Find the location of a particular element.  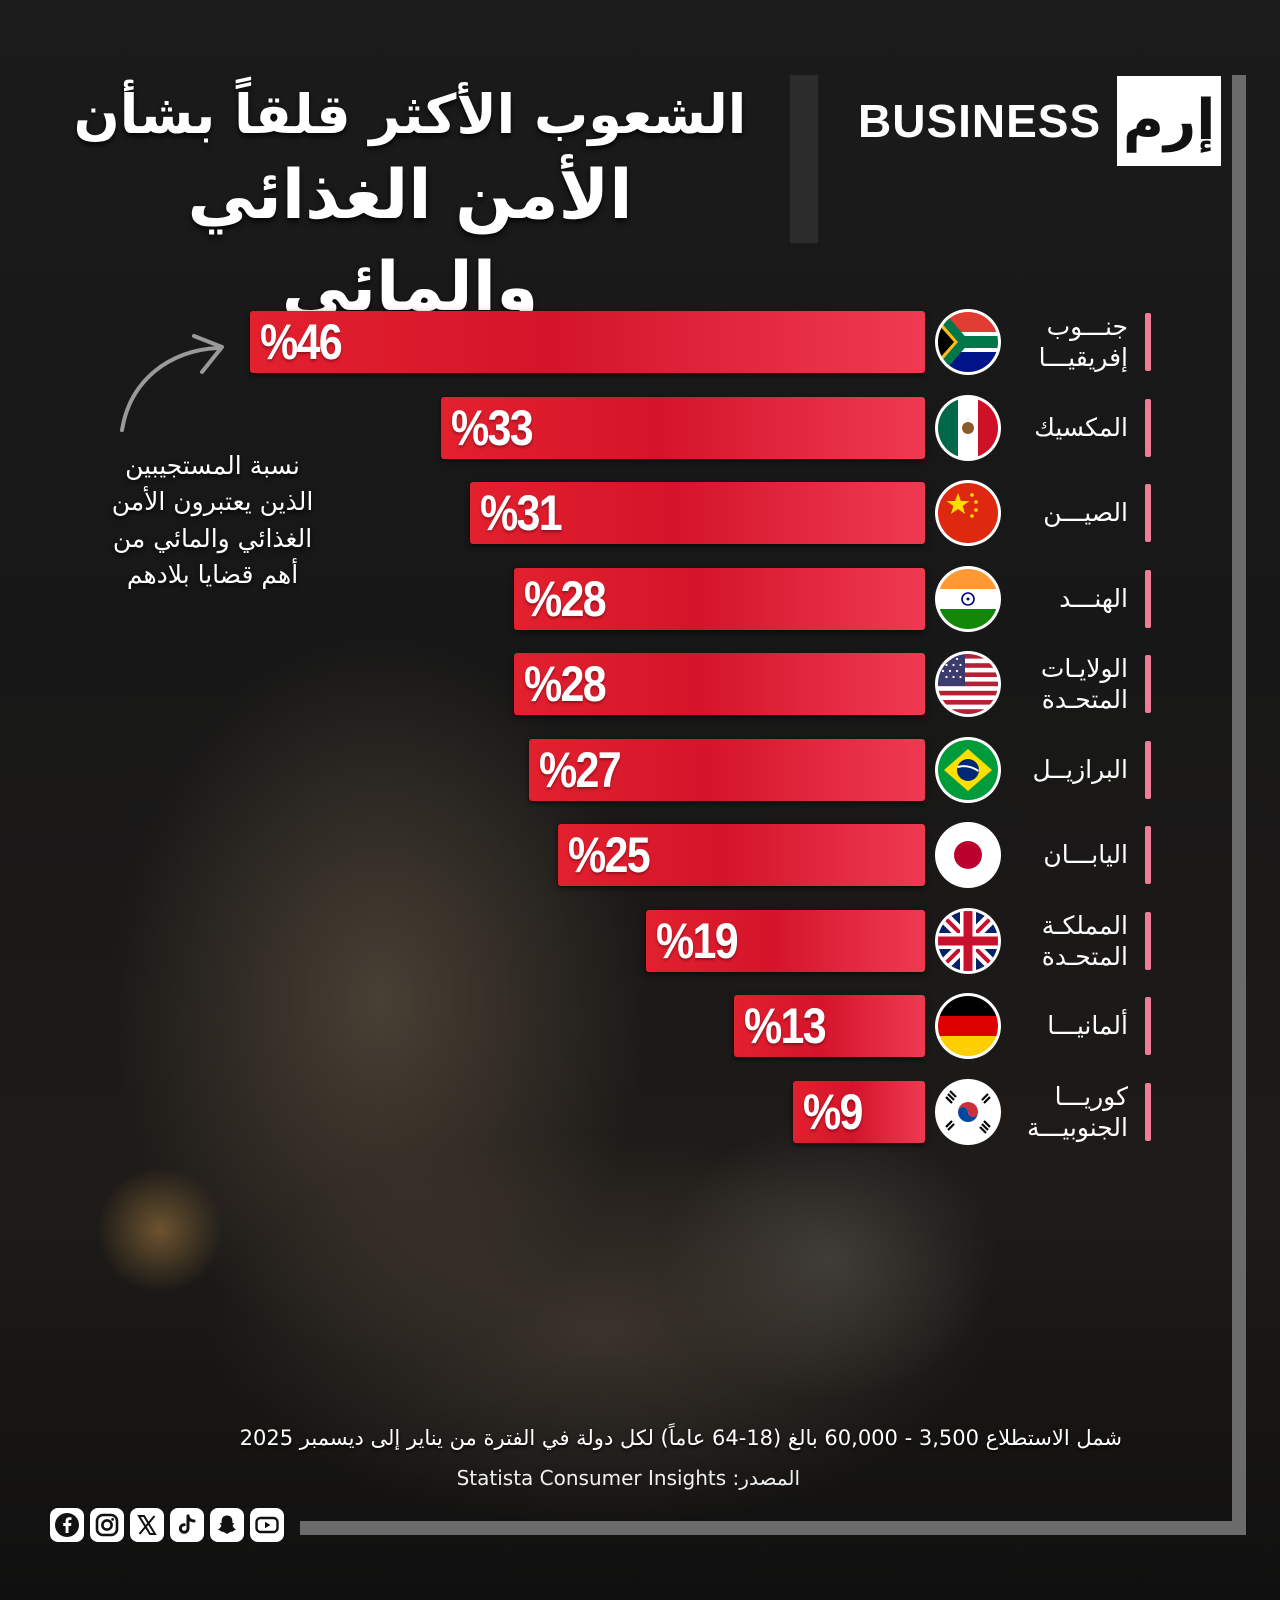

japan-flag is located at coordinates (968, 855).